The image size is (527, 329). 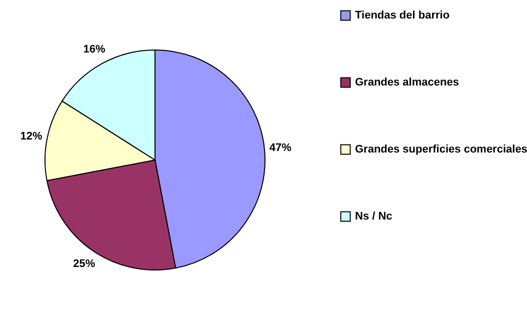 What do you see at coordinates (280, 148) in the screenshot?
I see `data-label: 47%` at bounding box center [280, 148].